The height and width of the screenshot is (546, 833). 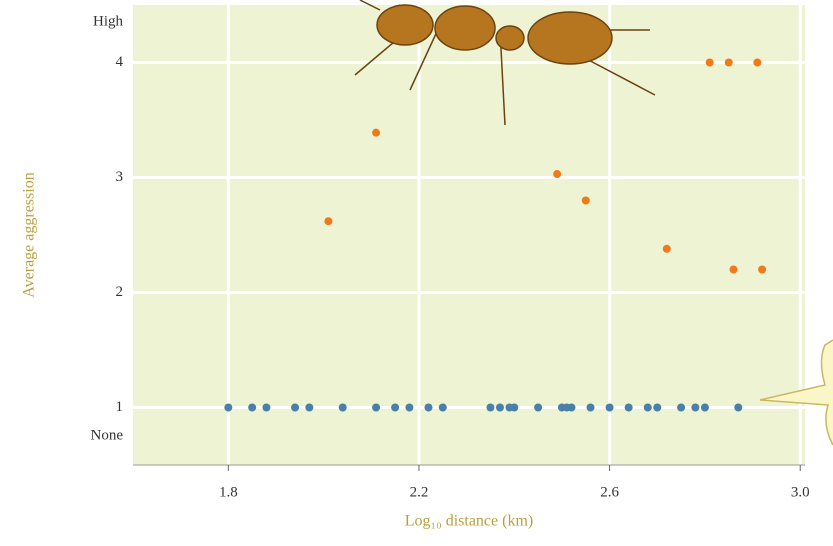 I want to click on x-axis-title: Log₁₀ distance (km), so click(x=469, y=521).